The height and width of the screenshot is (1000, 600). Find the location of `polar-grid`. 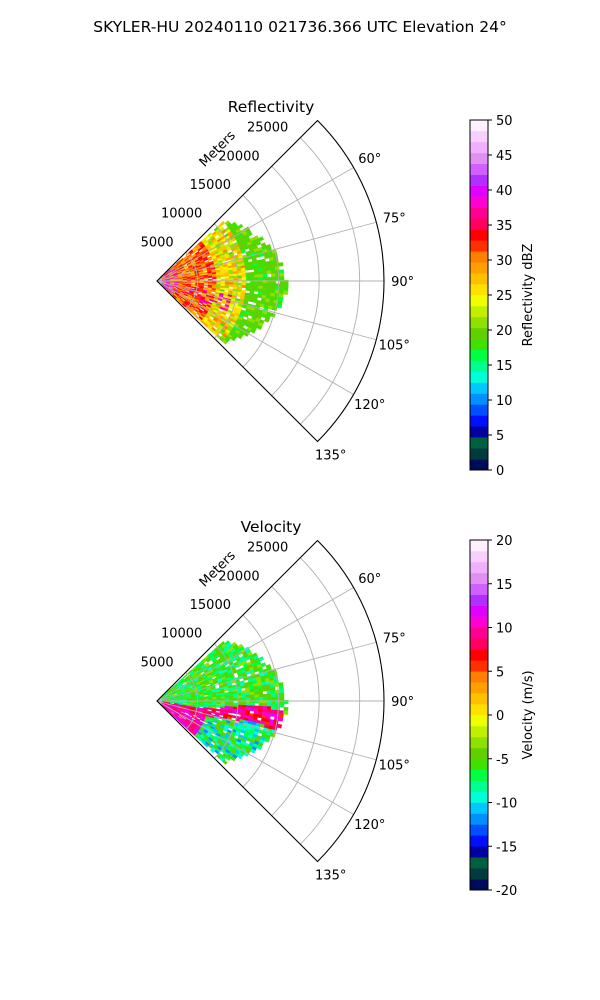

polar-grid is located at coordinates (270, 281).